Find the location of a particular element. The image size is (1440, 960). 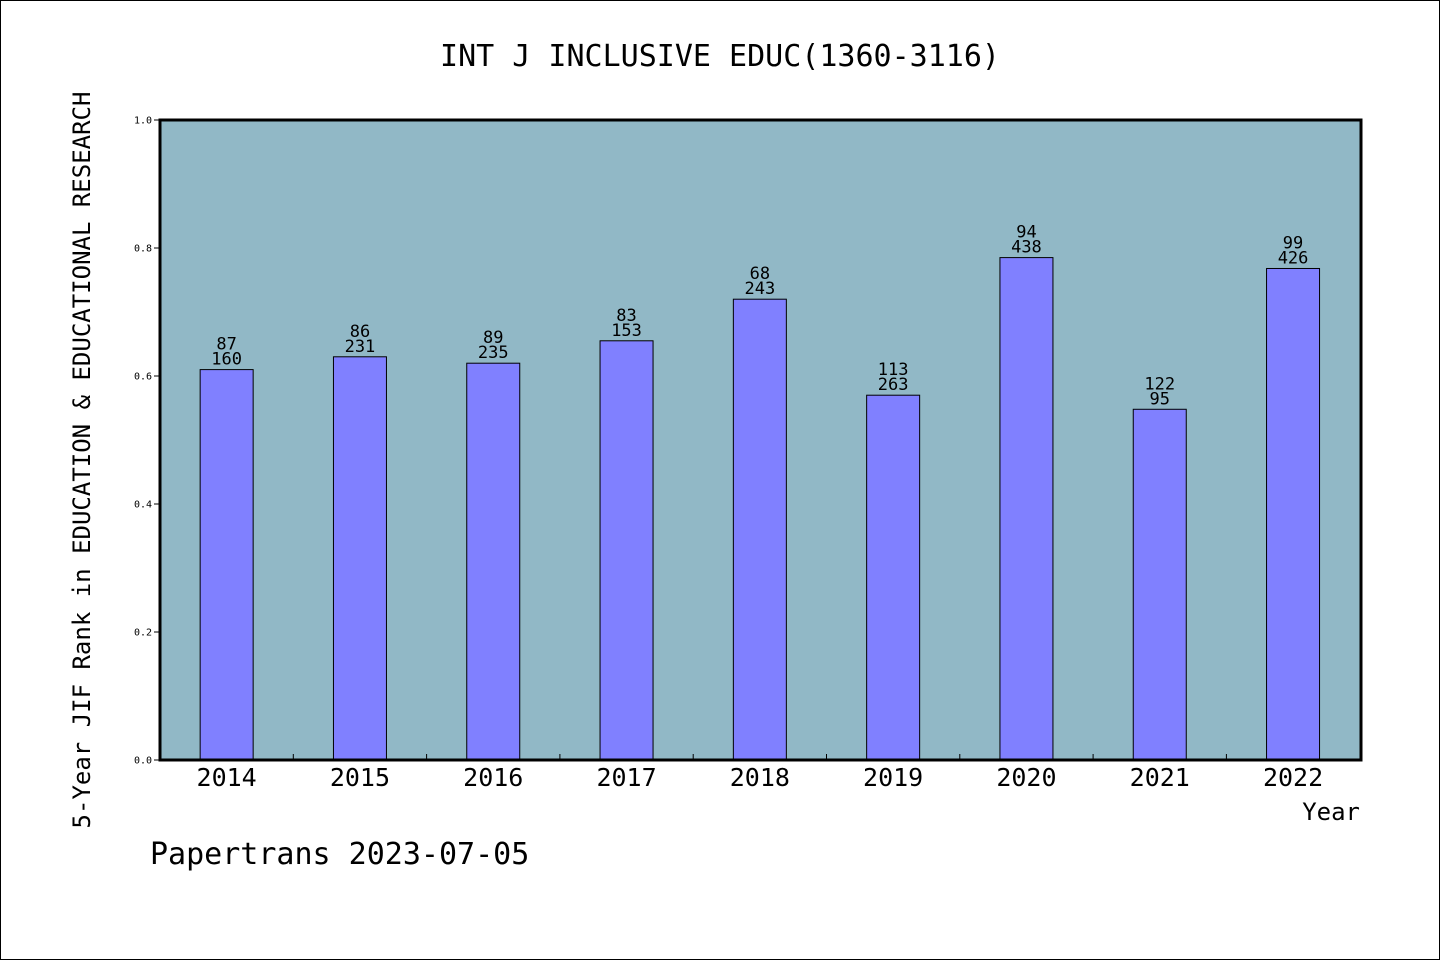

bar-total-label: 263 is located at coordinates (893, 385).